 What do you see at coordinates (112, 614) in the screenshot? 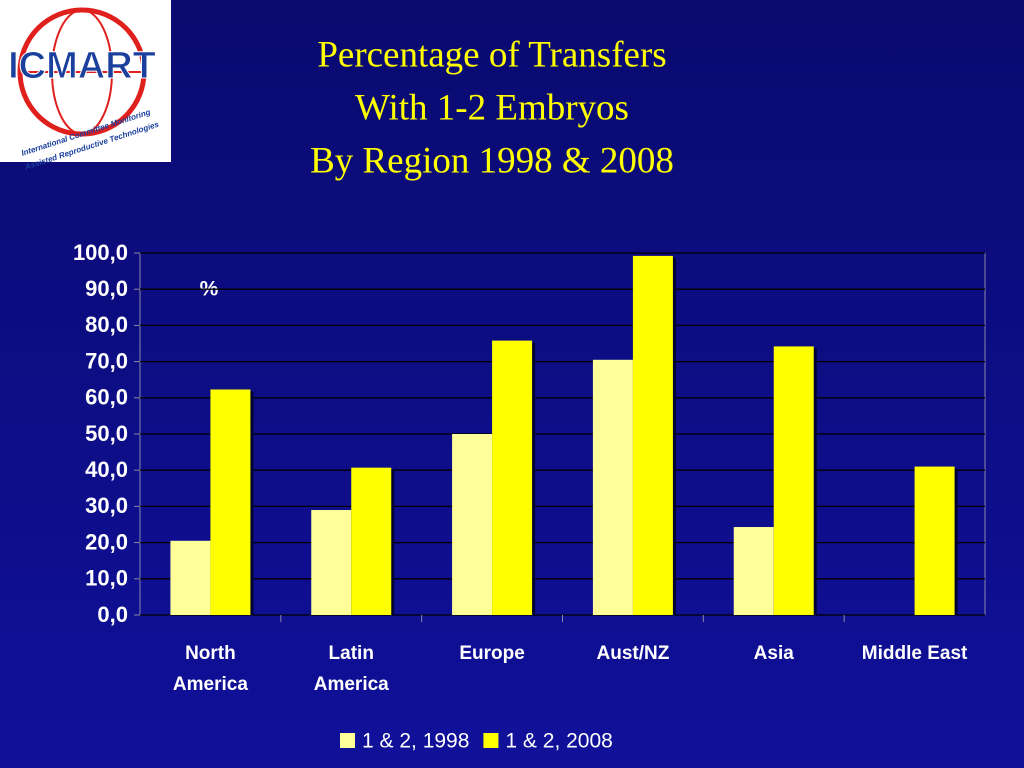
I see `y-tick-label: 0,0` at bounding box center [112, 614].